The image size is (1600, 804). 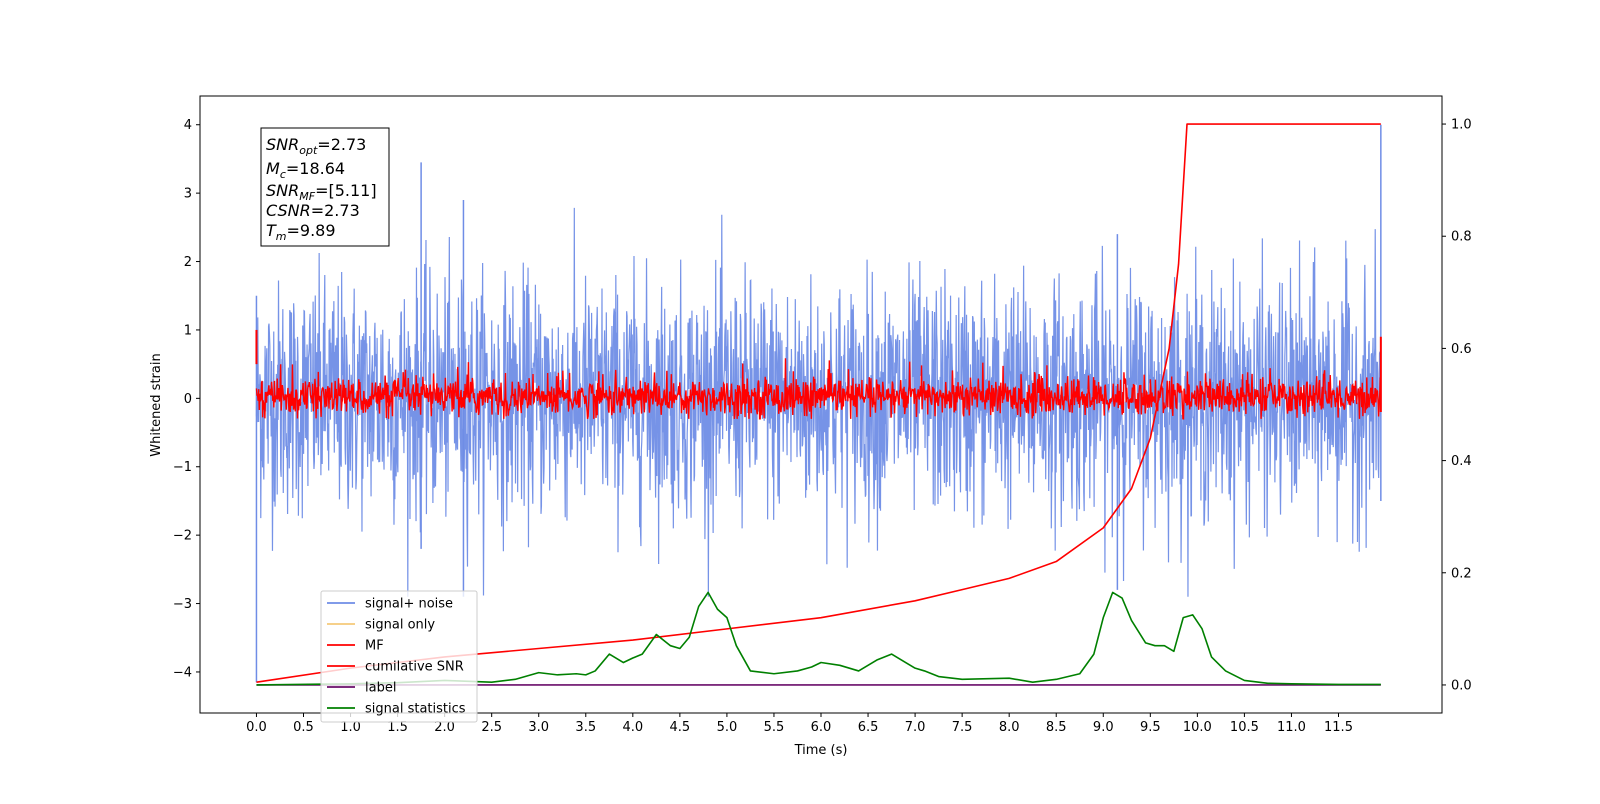 What do you see at coordinates (182, 604) in the screenshot?
I see `y-left-tick-label: −3` at bounding box center [182, 604].